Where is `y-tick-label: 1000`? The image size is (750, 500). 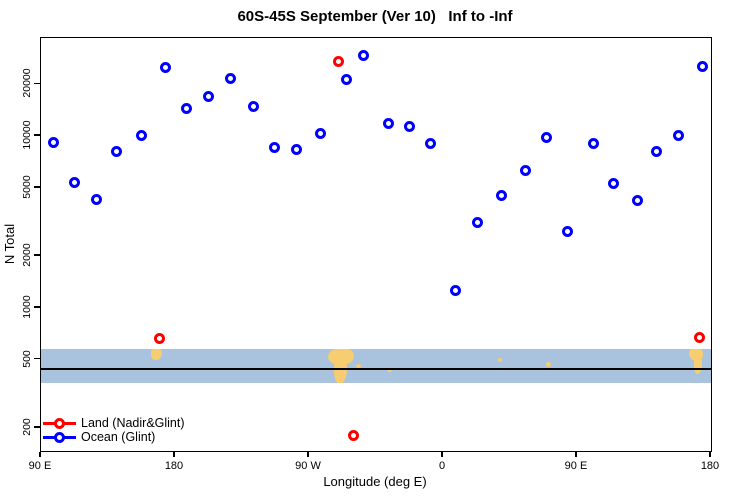
y-tick-label: 1000 is located at coordinates (27, 307).